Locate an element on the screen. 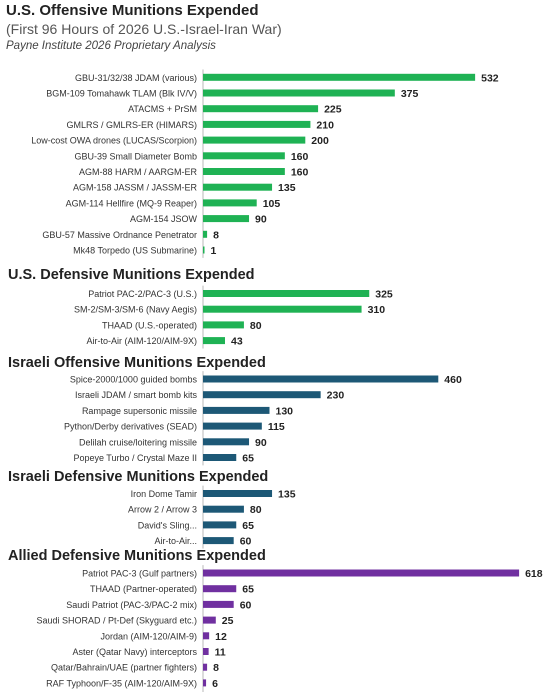 The image size is (556, 692). page-title: U.S. Offensive Munitions Expended is located at coordinates (132, 10).